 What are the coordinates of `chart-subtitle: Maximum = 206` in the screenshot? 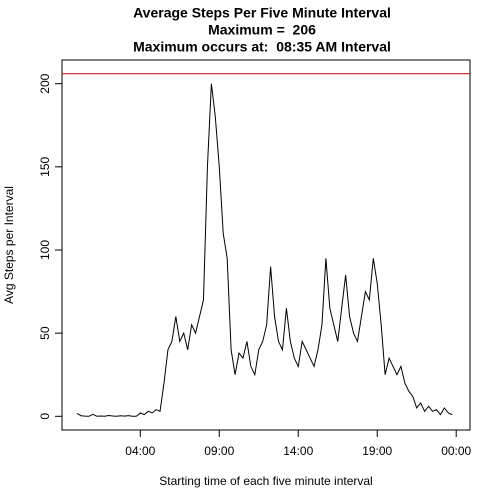 It's located at (262, 30).